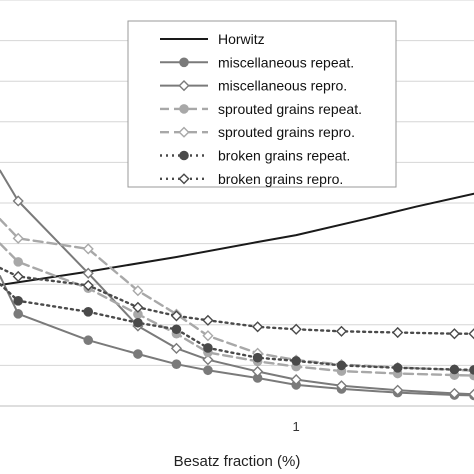 Image resolution: width=474 pixels, height=474 pixels. What do you see at coordinates (237, 300) in the screenshot?
I see `series-line-broken-grains-repro` at bounding box center [237, 300].